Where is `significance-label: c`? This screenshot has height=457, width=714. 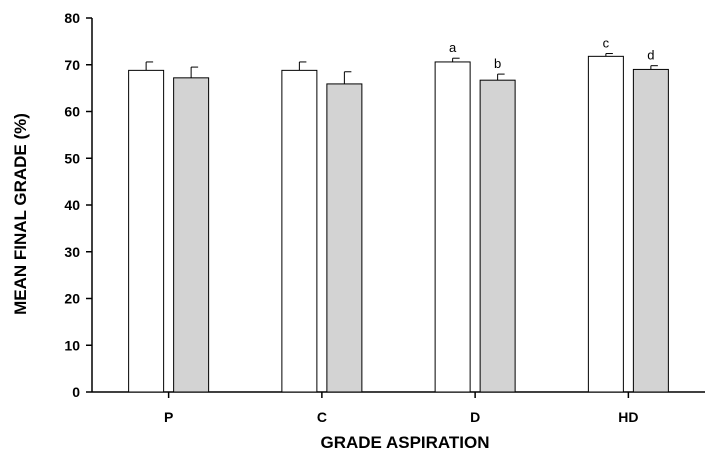
significance-label: c is located at coordinates (606, 43).